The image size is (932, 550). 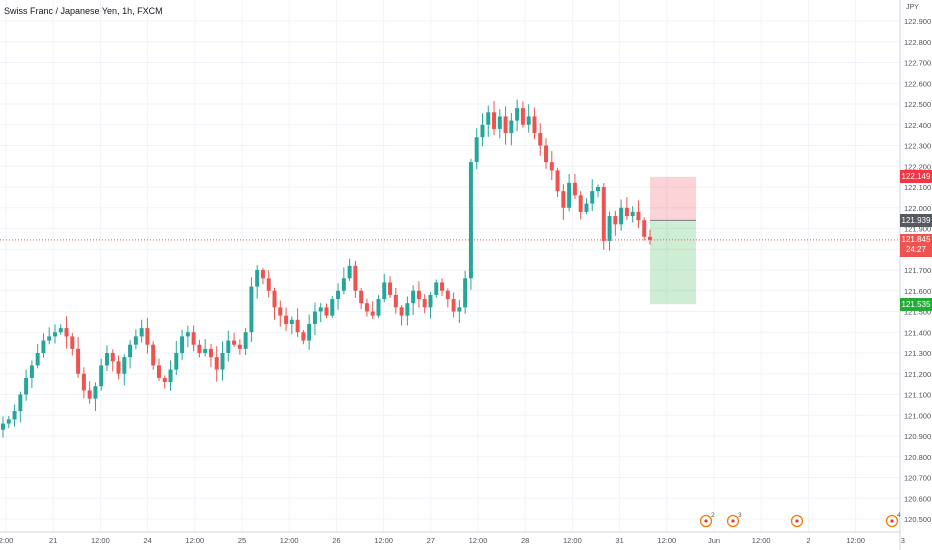 What do you see at coordinates (83, 11) in the screenshot?
I see `chart-title: Swiss Franc / Japanese Yen, 1h, FXCM` at bounding box center [83, 11].